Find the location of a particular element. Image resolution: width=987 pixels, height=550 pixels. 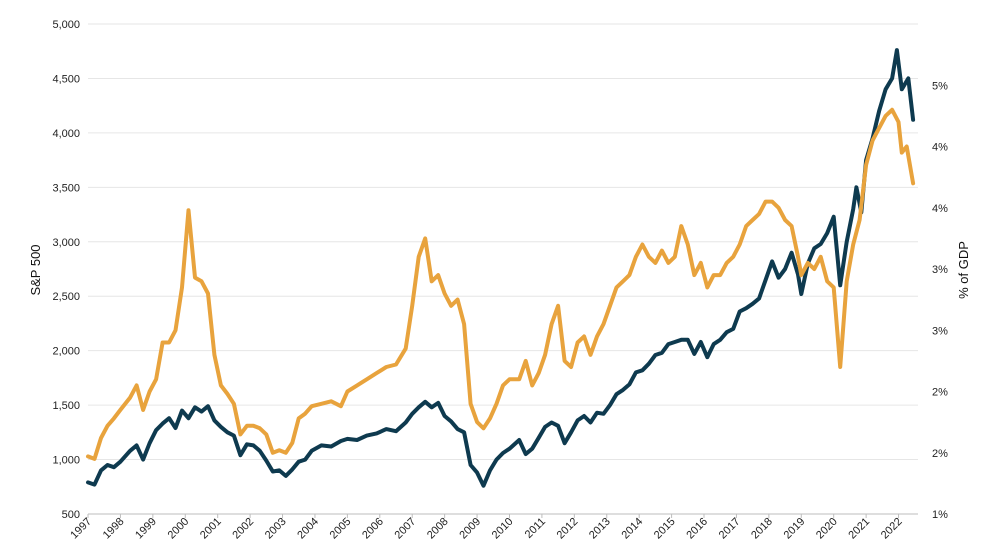

y-tick-label: 5,000 is located at coordinates (66, 25).